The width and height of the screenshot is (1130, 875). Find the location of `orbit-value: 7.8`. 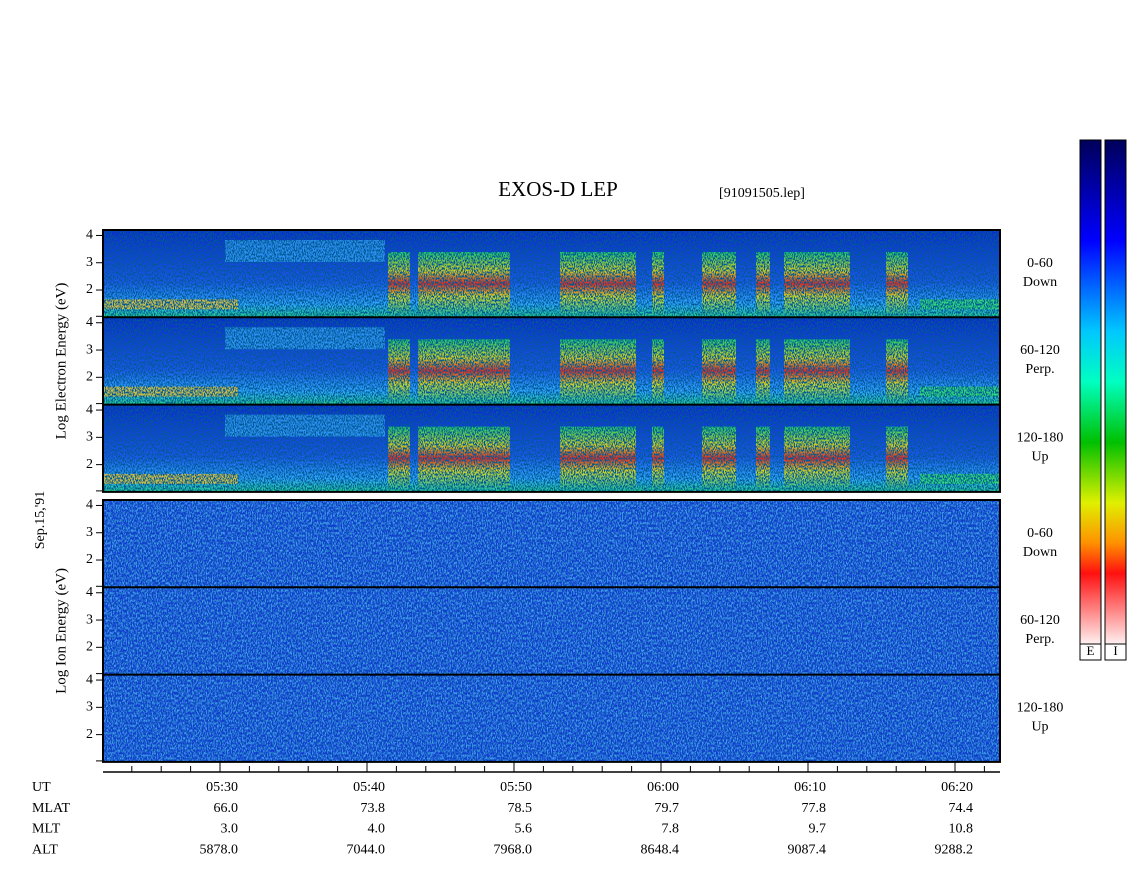

orbit-value: 7.8 is located at coordinates (671, 829).